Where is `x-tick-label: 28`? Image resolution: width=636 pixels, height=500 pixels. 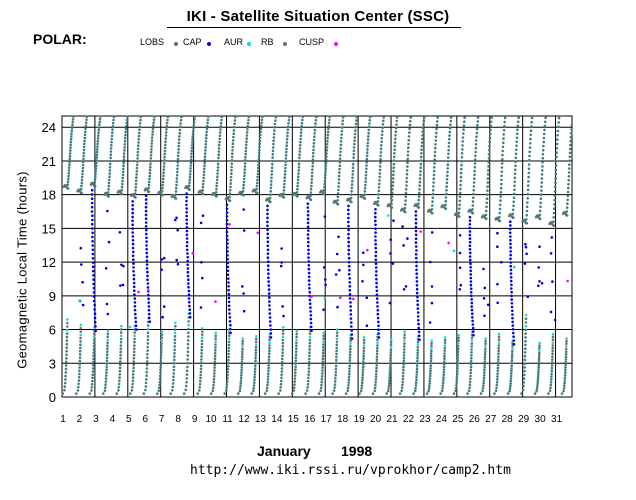
x-tick-label: 28 is located at coordinates (508, 419).